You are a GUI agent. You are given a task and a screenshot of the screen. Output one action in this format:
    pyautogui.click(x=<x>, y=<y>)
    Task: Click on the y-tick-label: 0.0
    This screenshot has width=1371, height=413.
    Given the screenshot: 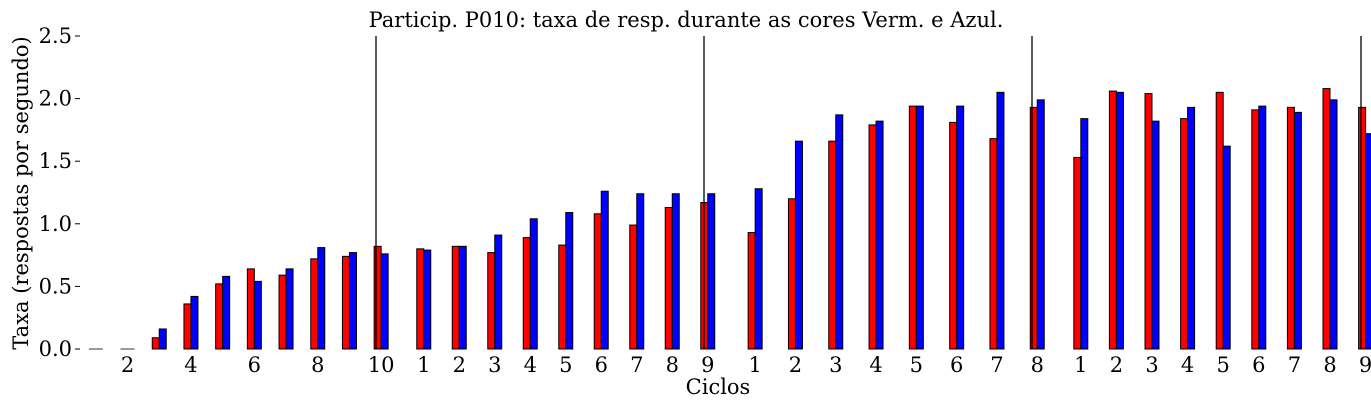 What is the action you would take?
    pyautogui.click(x=55, y=349)
    